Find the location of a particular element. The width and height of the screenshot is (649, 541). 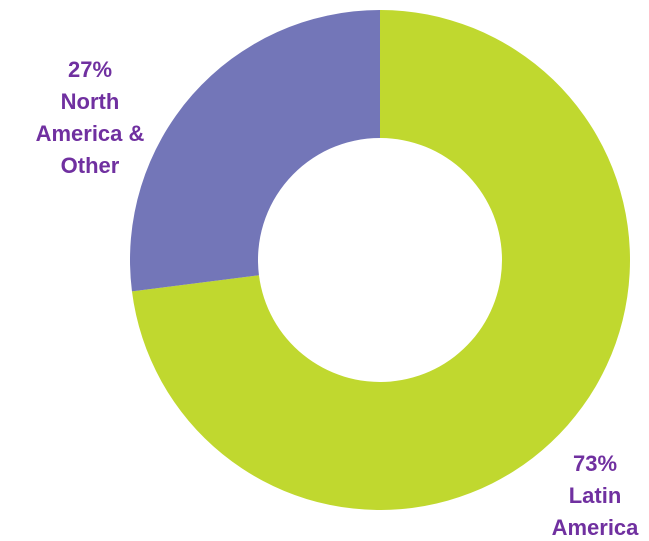

value-label: 27% is located at coordinates (90, 69).